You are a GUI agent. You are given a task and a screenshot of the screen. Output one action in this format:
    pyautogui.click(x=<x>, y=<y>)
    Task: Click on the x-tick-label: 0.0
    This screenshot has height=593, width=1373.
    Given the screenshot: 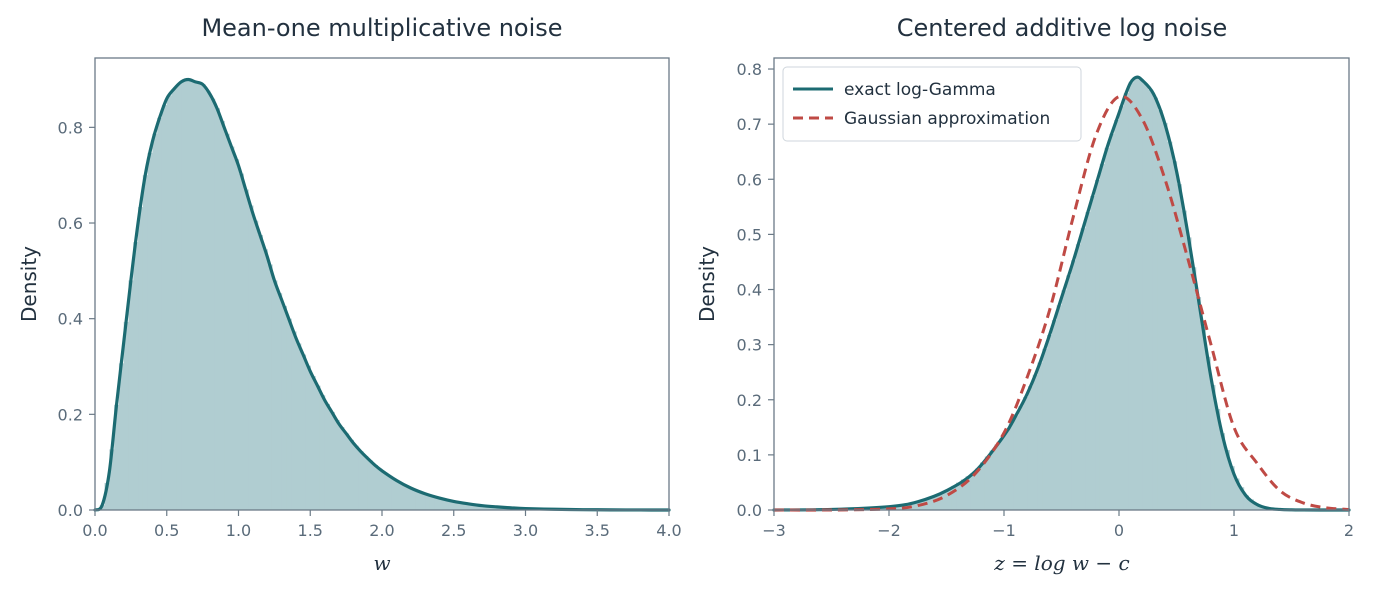 What is the action you would take?
    pyautogui.click(x=94, y=530)
    